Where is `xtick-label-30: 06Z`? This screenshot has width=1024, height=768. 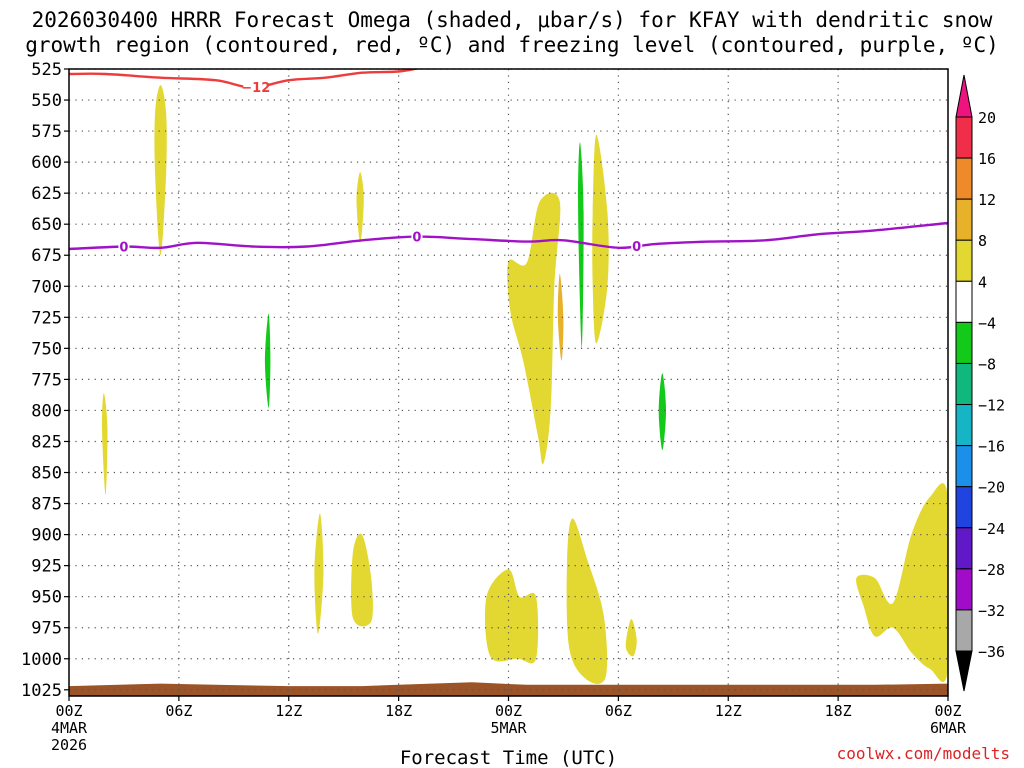
xtick-label-30: 06Z is located at coordinates (618, 711).